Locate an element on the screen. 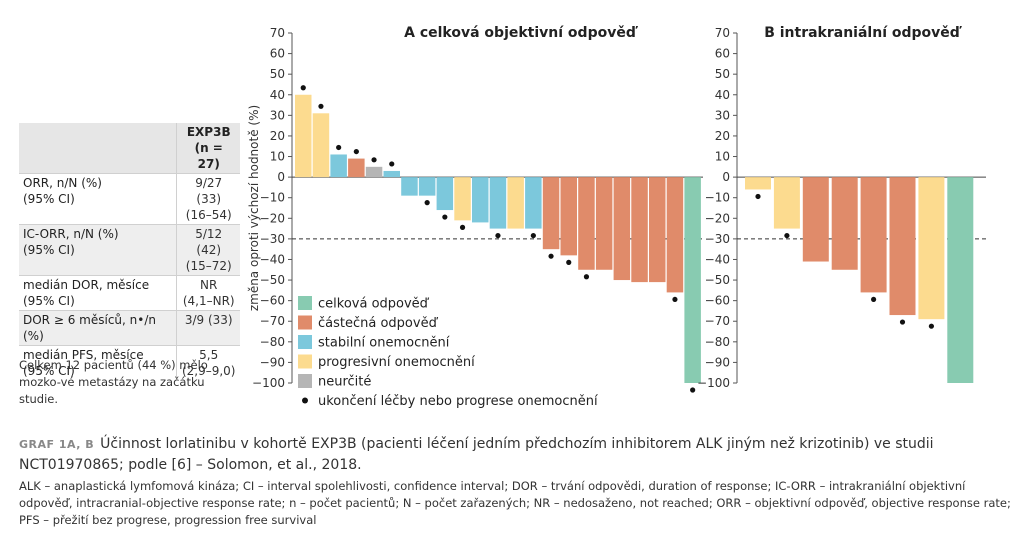 The width and height of the screenshot is (1026, 543). table-row-label: DOR ≥ 6 měsíců, n•/n (%) is located at coordinates (98, 328).